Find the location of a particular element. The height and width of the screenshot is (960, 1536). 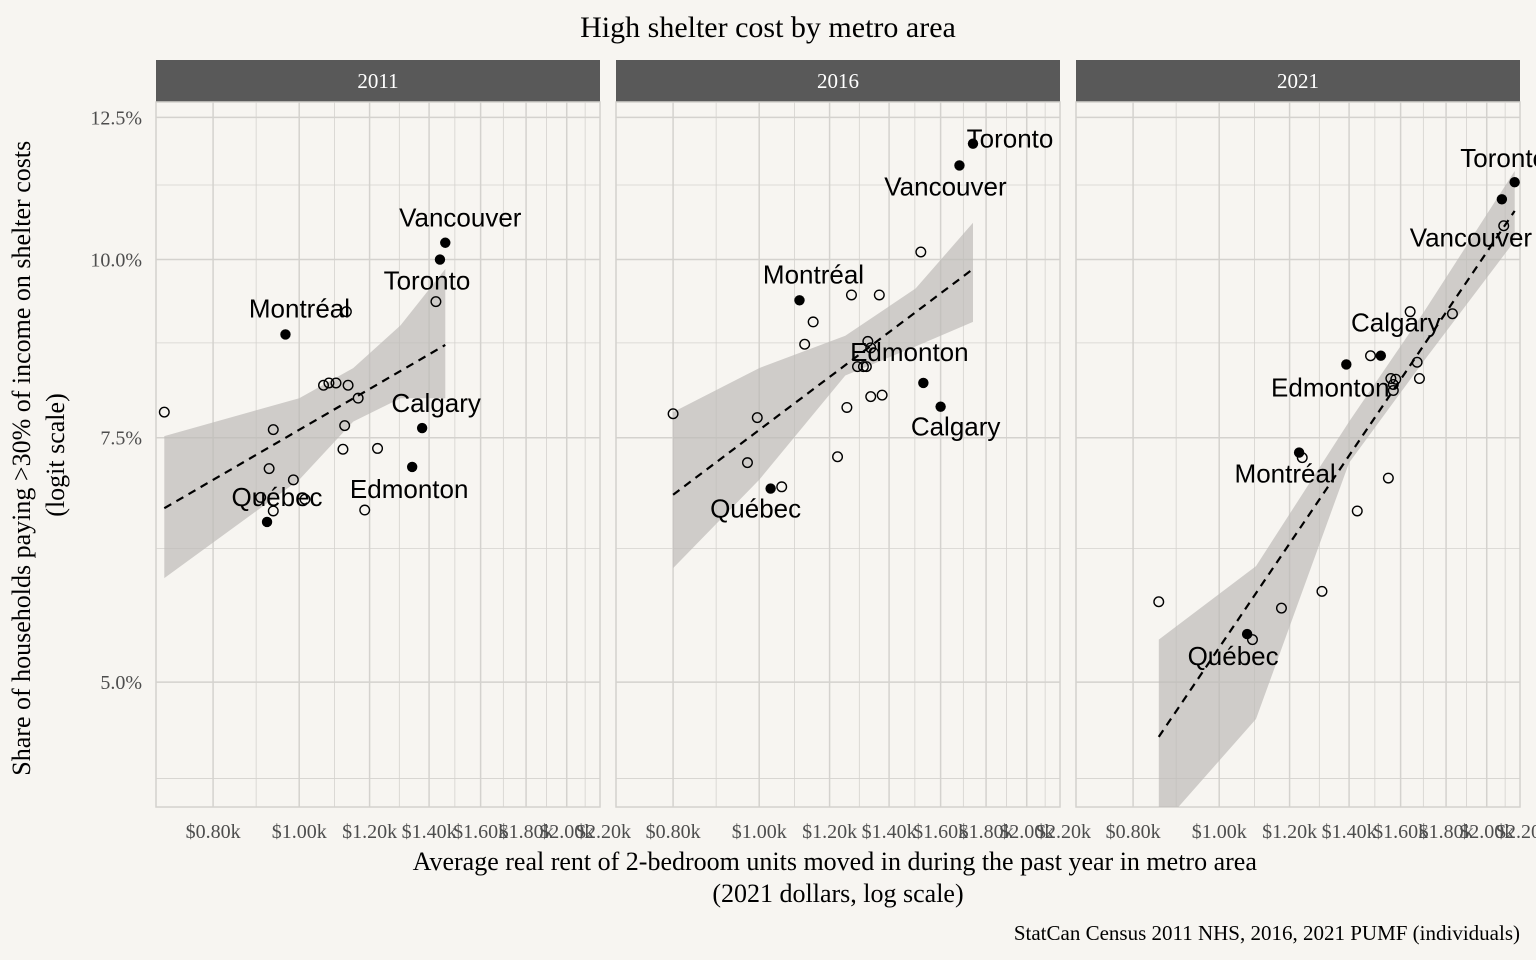

facet-strip-label: 2011 is located at coordinates (377, 81).